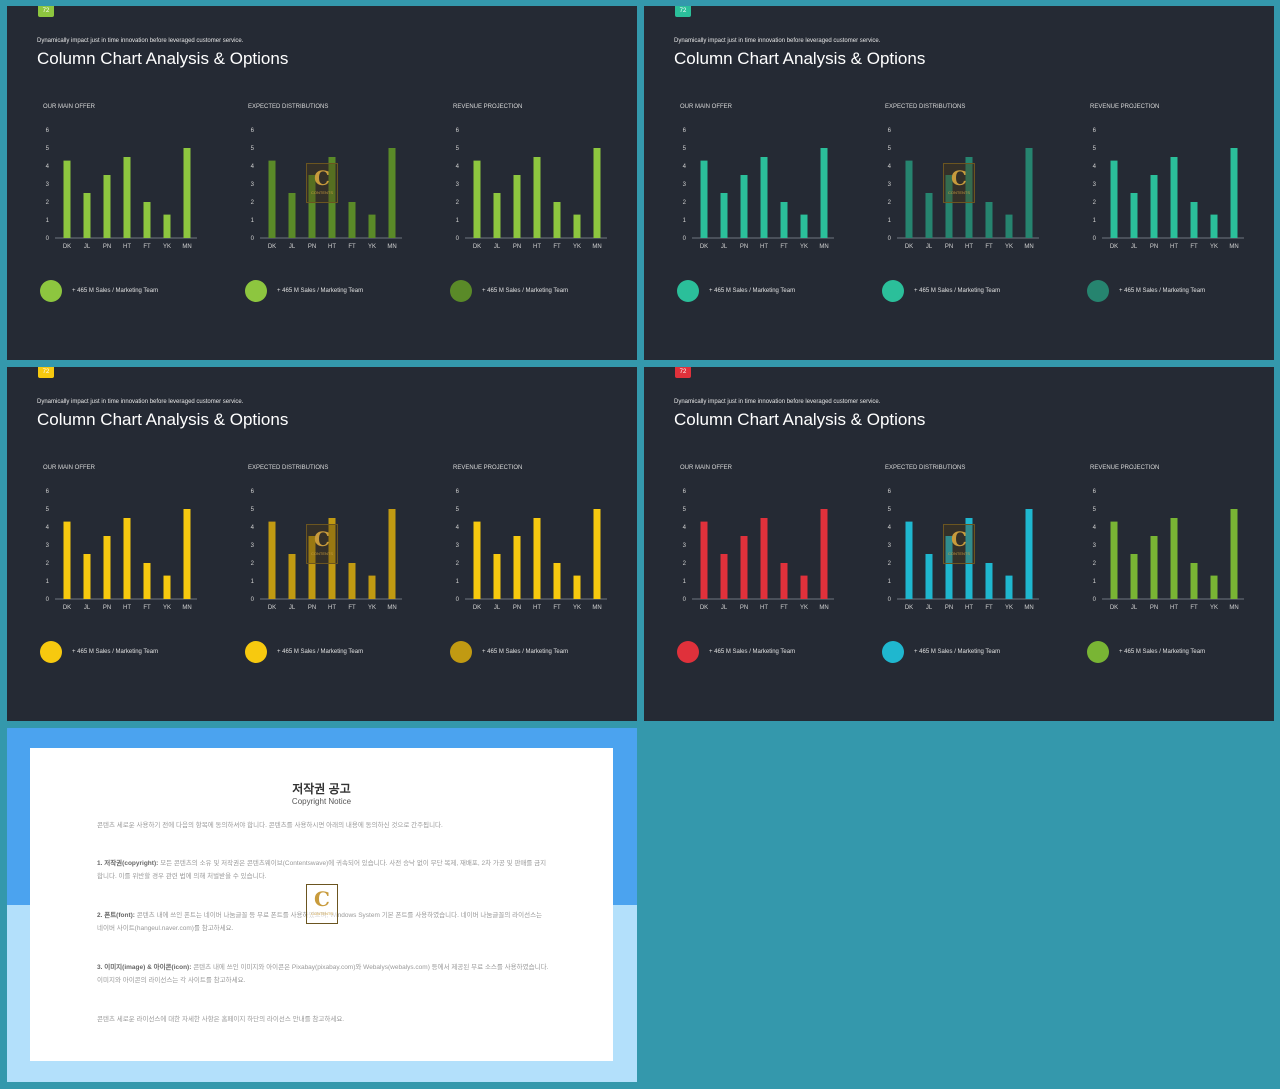 Image resolution: width=1280 pixels, height=1089 pixels. What do you see at coordinates (322, 913) in the screenshot?
I see `watermark-name: CONTENTS` at bounding box center [322, 913].